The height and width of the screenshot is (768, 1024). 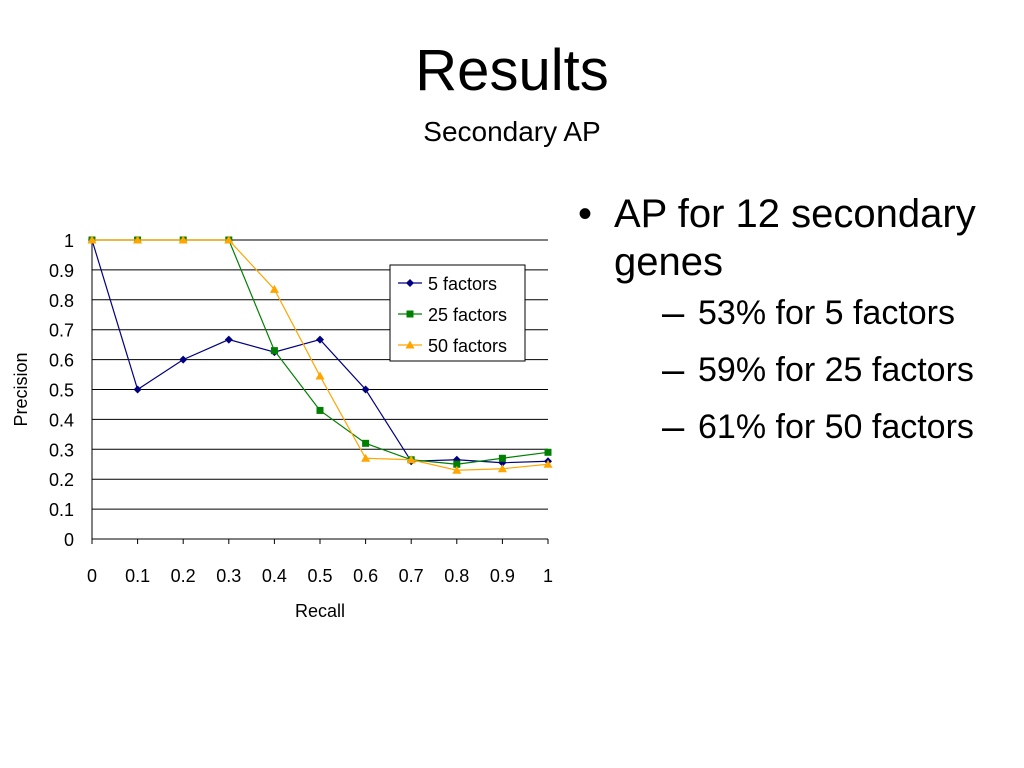 I want to click on legend-entry: 25 factors, so click(x=452, y=315).